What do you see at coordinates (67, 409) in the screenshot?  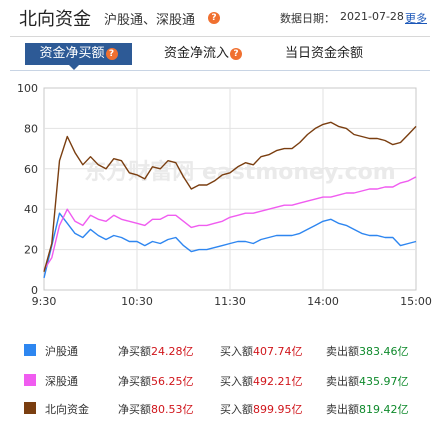 I see `legend-name: 北向资金` at bounding box center [67, 409].